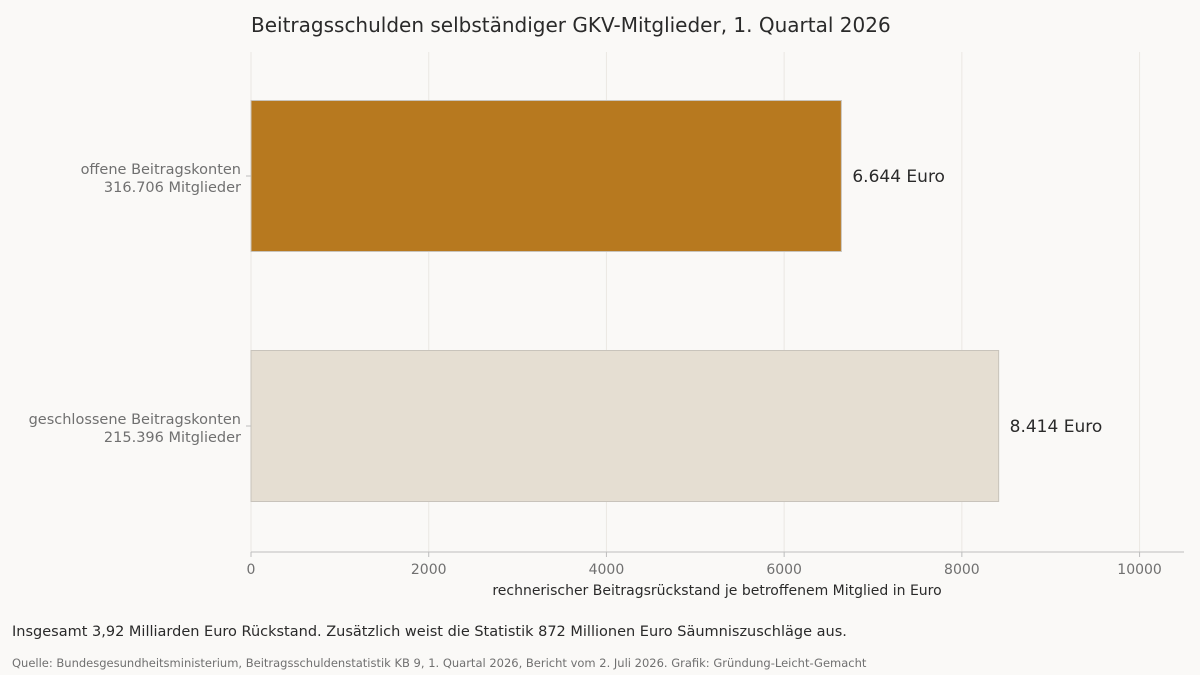  I want to click on bar-closed-accounts, so click(625, 426).